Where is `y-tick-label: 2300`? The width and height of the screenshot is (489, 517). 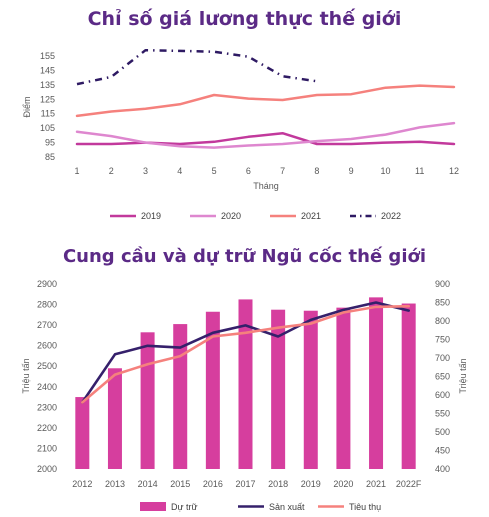
y-tick-label: 2300 is located at coordinates (47, 407).